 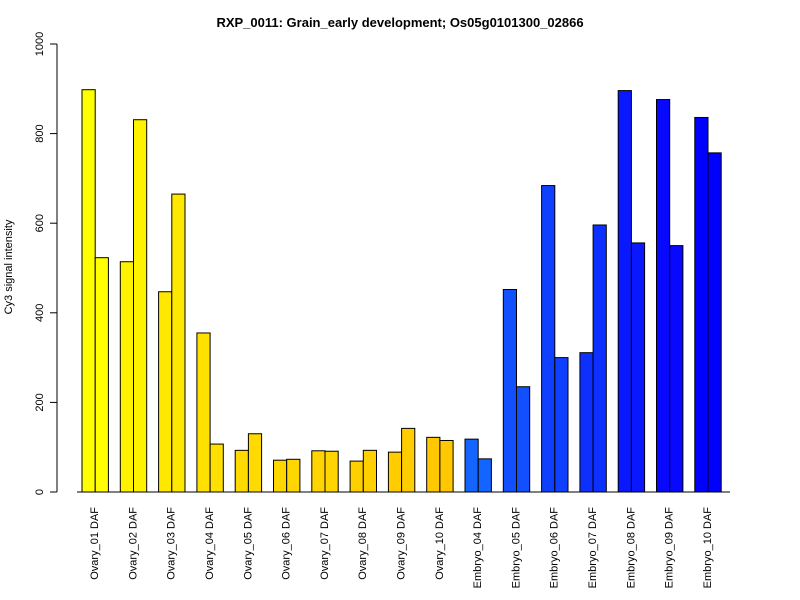 What do you see at coordinates (95, 543) in the screenshot?
I see `x-tick-label: Ovary_01 DAF` at bounding box center [95, 543].